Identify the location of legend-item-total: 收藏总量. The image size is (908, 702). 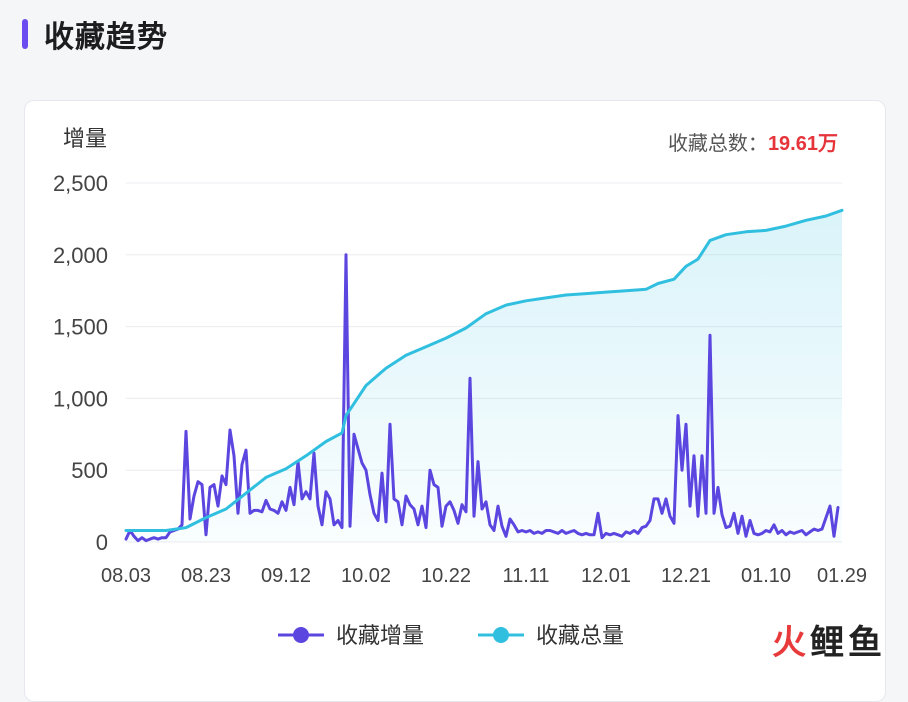
(551, 635).